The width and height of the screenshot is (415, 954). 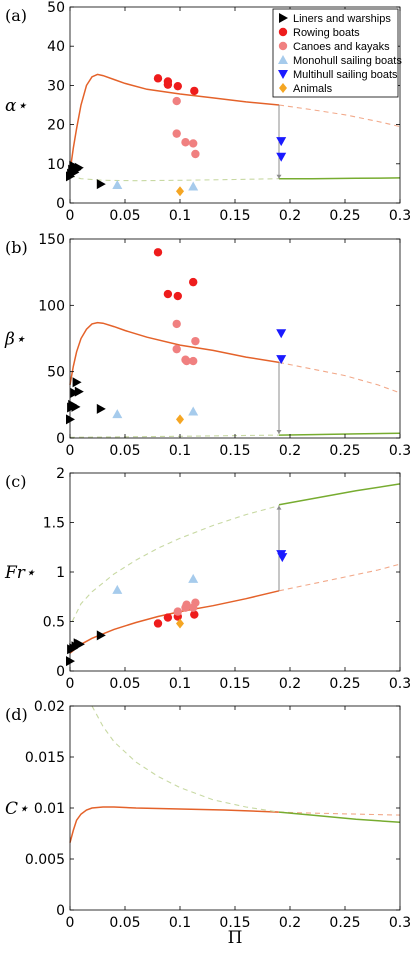 I want to click on y-tick-label: 40, so click(x=56, y=47).